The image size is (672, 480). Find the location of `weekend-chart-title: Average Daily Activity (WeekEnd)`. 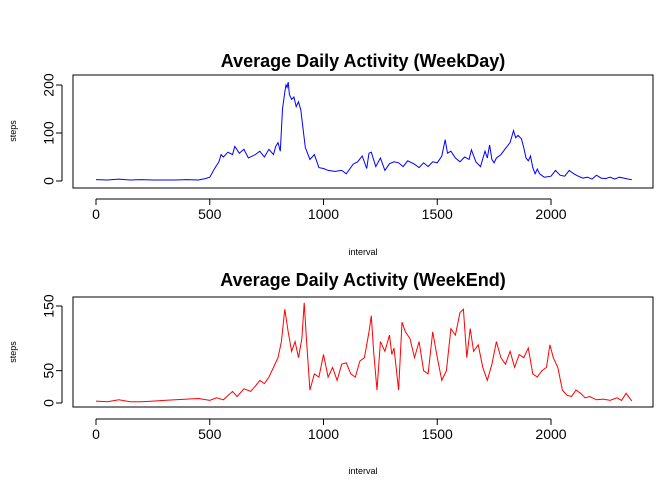

weekend-chart-title: Average Daily Activity (WeekEnd) is located at coordinates (362, 280).